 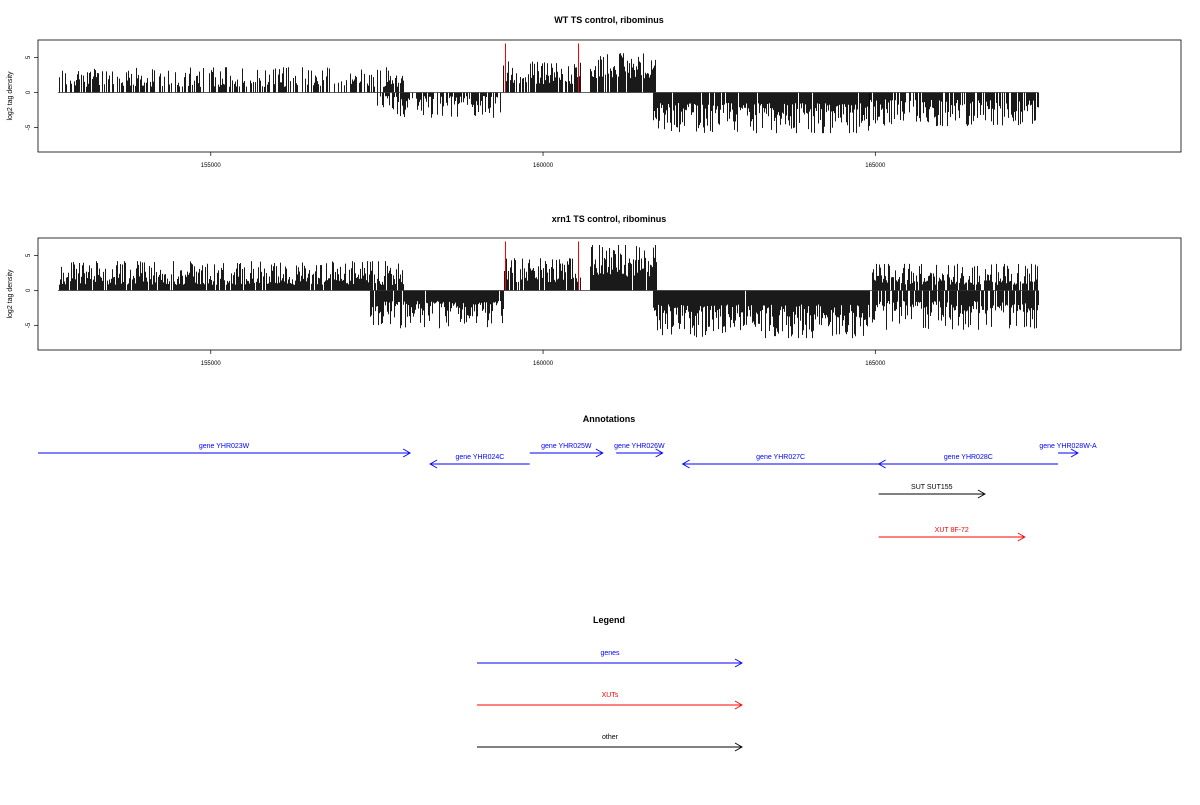 I want to click on legend: Legend genes XUTs other, so click(x=610, y=683).